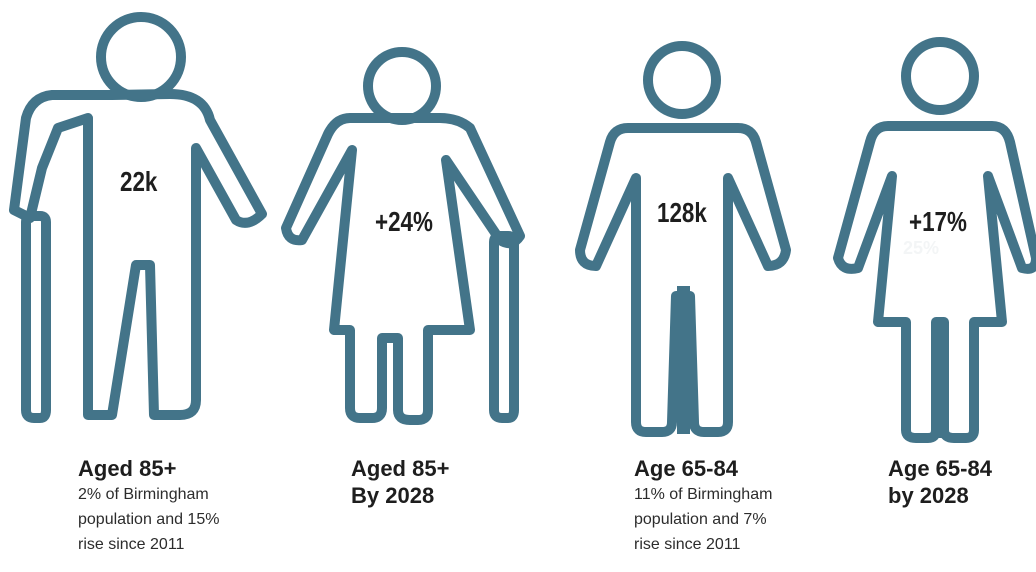 The width and height of the screenshot is (1036, 572). Describe the element at coordinates (139, 181) in the screenshot. I see `stat-aged-85-plus: 22k` at that location.